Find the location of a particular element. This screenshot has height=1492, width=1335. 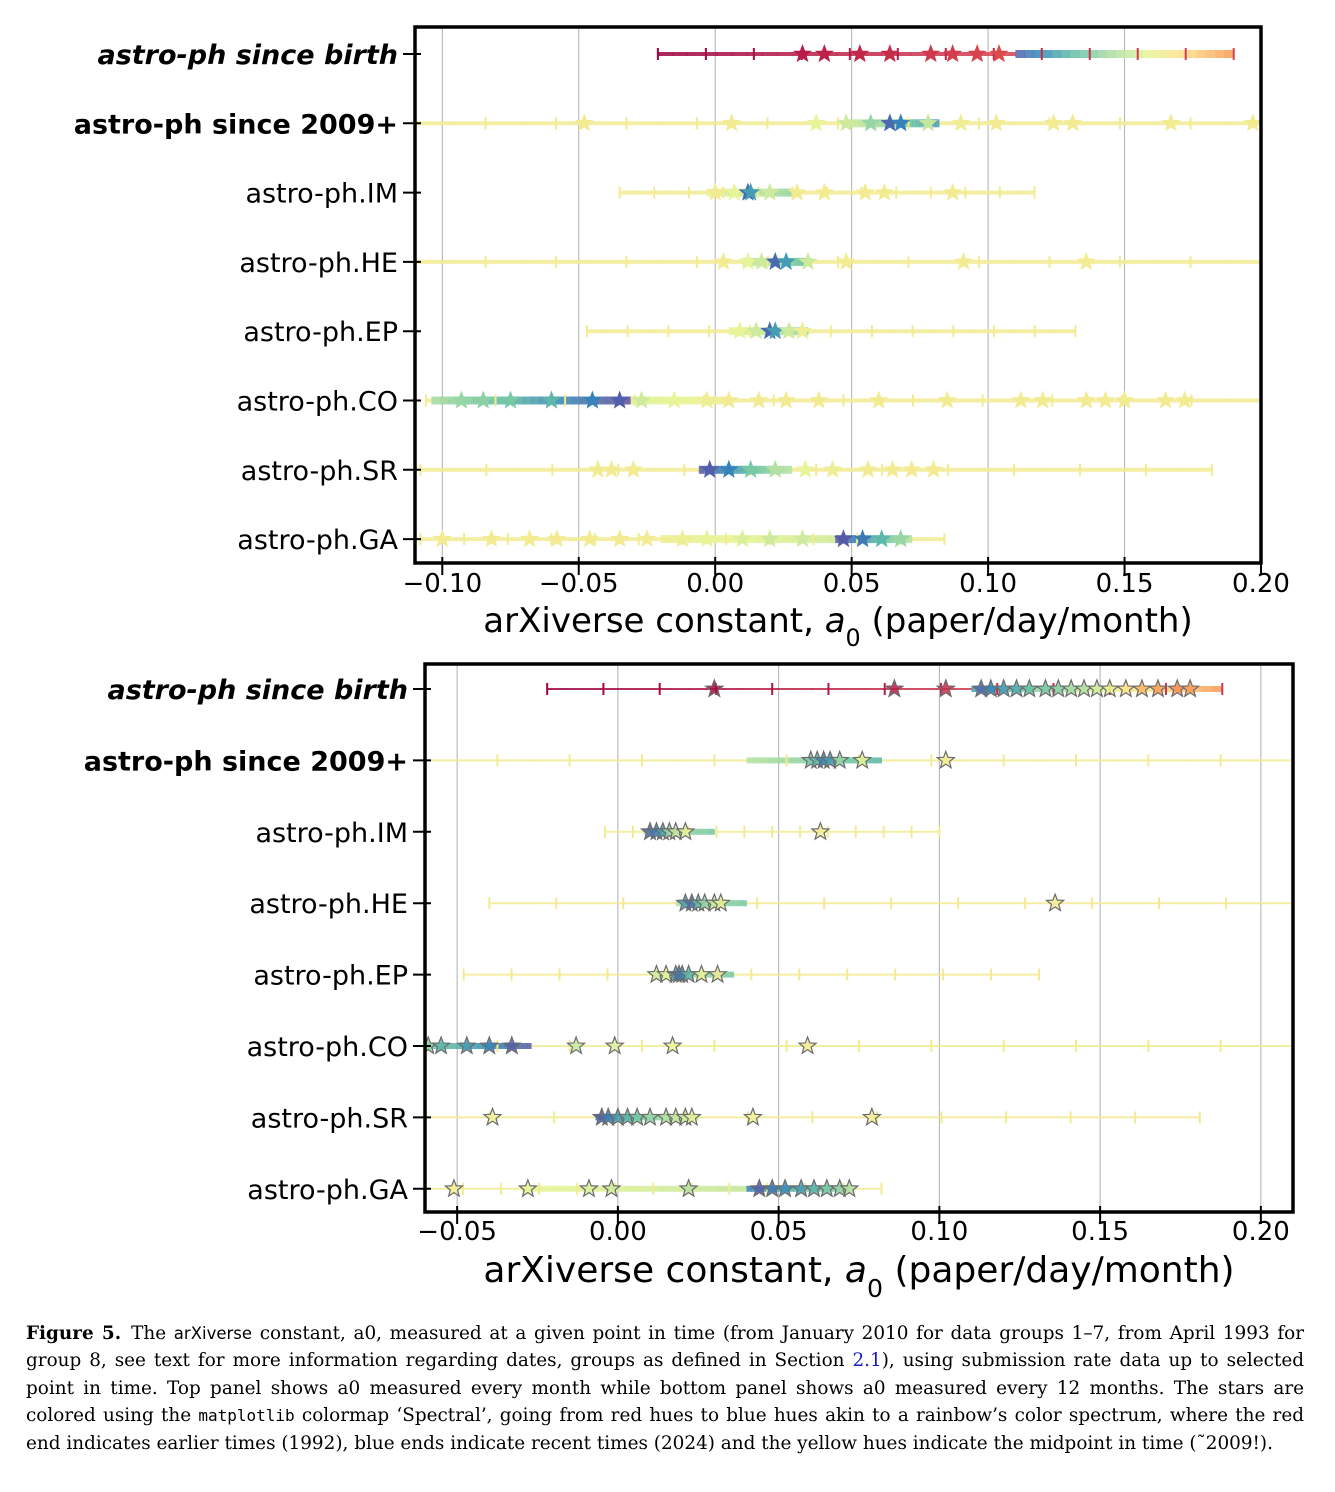

series-astro-ph-co is located at coordinates (842, 399).